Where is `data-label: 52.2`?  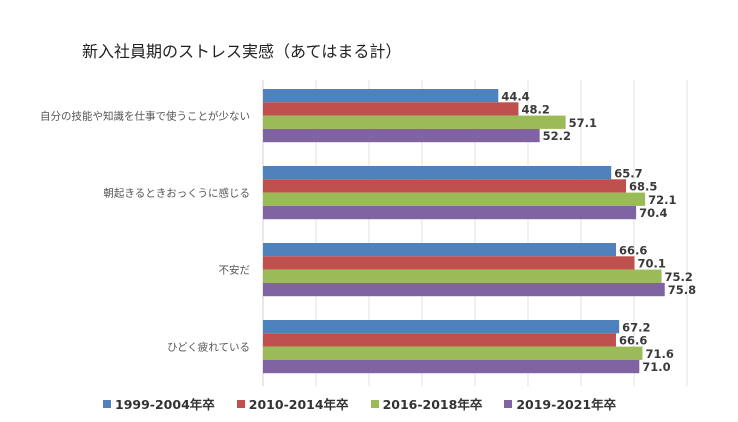
data-label: 52.2 is located at coordinates (557, 136).